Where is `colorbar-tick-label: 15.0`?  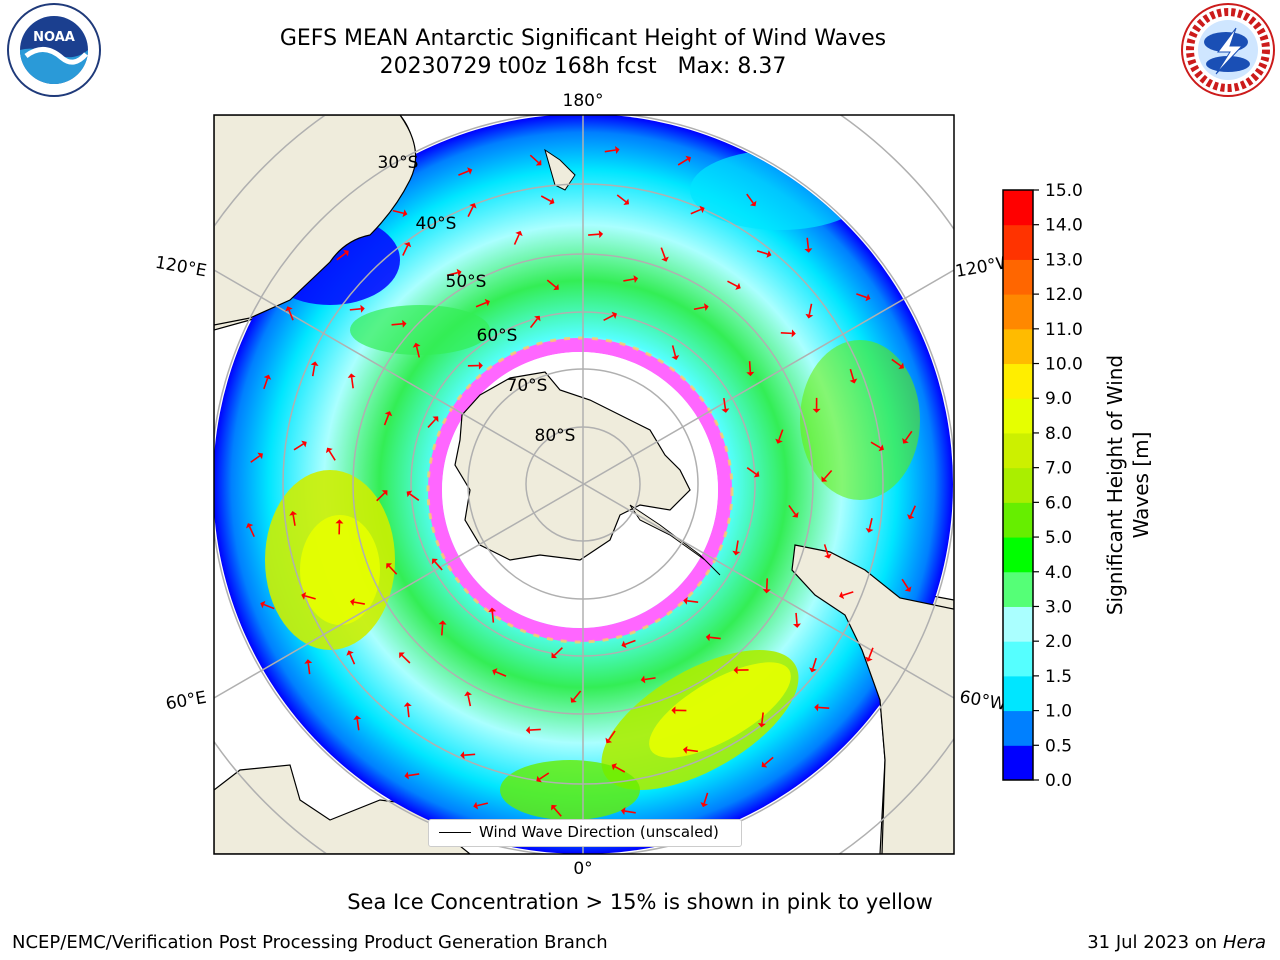
colorbar-tick-label: 15.0 is located at coordinates (1064, 191).